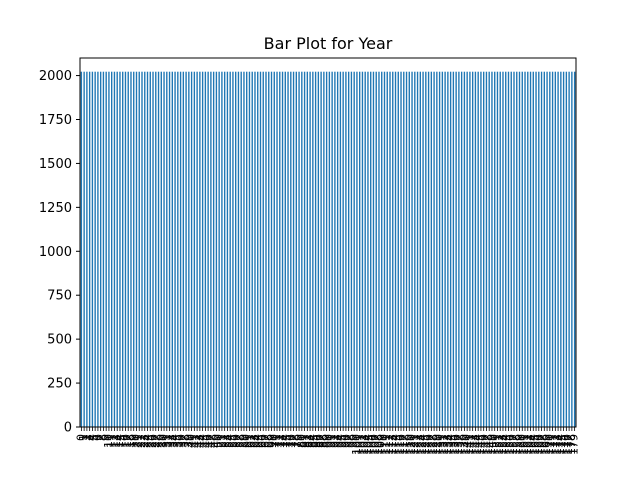 The width and height of the screenshot is (640, 484). Describe the element at coordinates (287, 441) in the screenshot. I see `x-tick-label: 75` at that location.